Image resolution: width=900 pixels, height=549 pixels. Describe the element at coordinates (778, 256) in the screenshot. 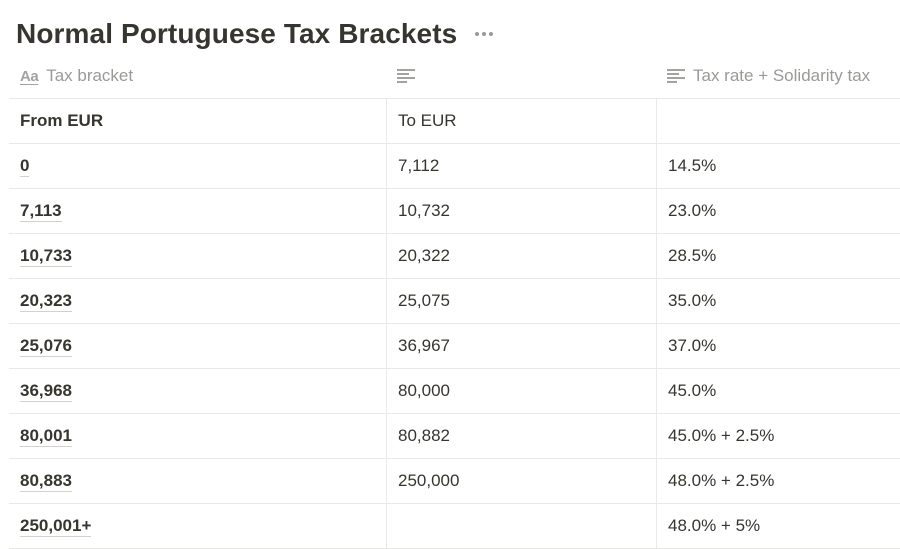

I see `tax-rate-cell: 28.5%` at that location.